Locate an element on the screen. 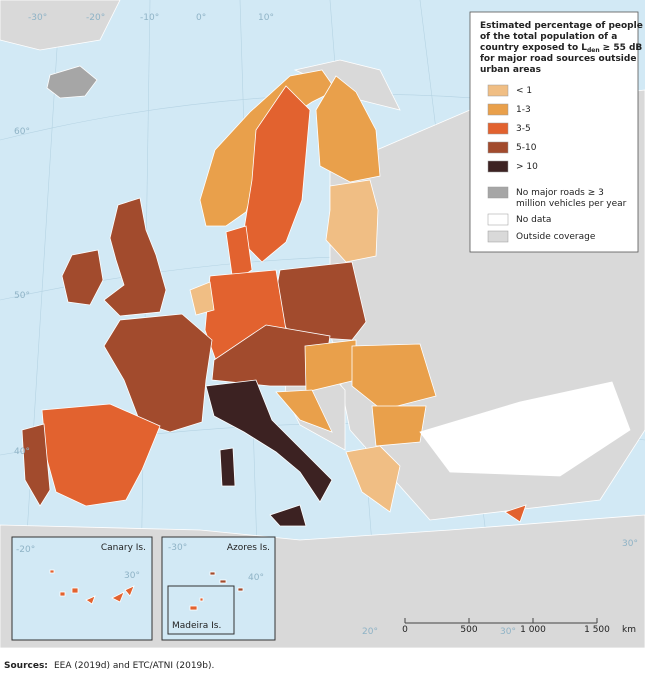  inset-canary: Canary Is. -20° 30° is located at coordinates (82, 588).